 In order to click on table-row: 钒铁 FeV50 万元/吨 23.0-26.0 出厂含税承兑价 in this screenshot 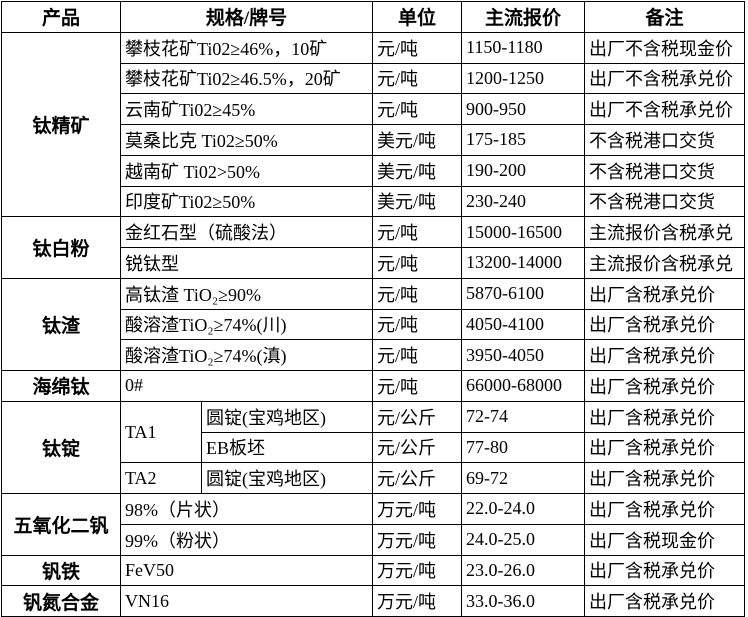, I will do `click(373, 570)`.